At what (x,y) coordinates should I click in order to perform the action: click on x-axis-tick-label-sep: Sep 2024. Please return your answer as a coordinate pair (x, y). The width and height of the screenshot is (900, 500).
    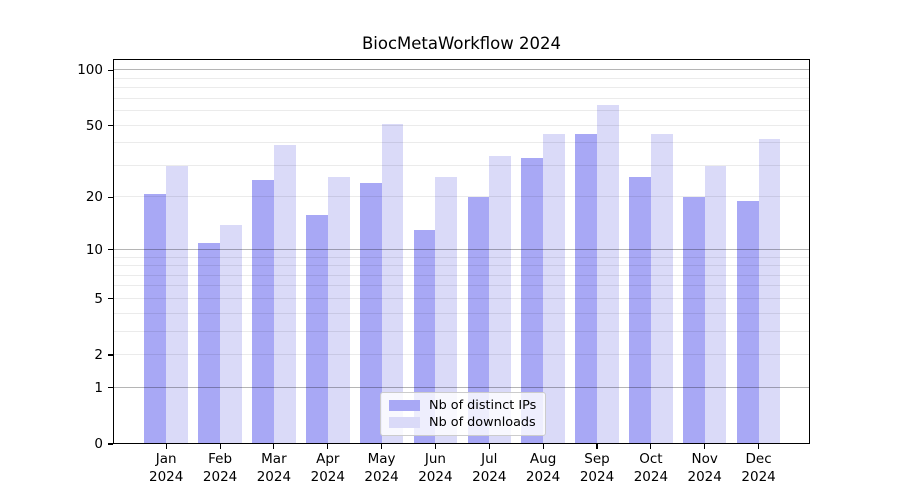
    Looking at the image, I should click on (597, 468).